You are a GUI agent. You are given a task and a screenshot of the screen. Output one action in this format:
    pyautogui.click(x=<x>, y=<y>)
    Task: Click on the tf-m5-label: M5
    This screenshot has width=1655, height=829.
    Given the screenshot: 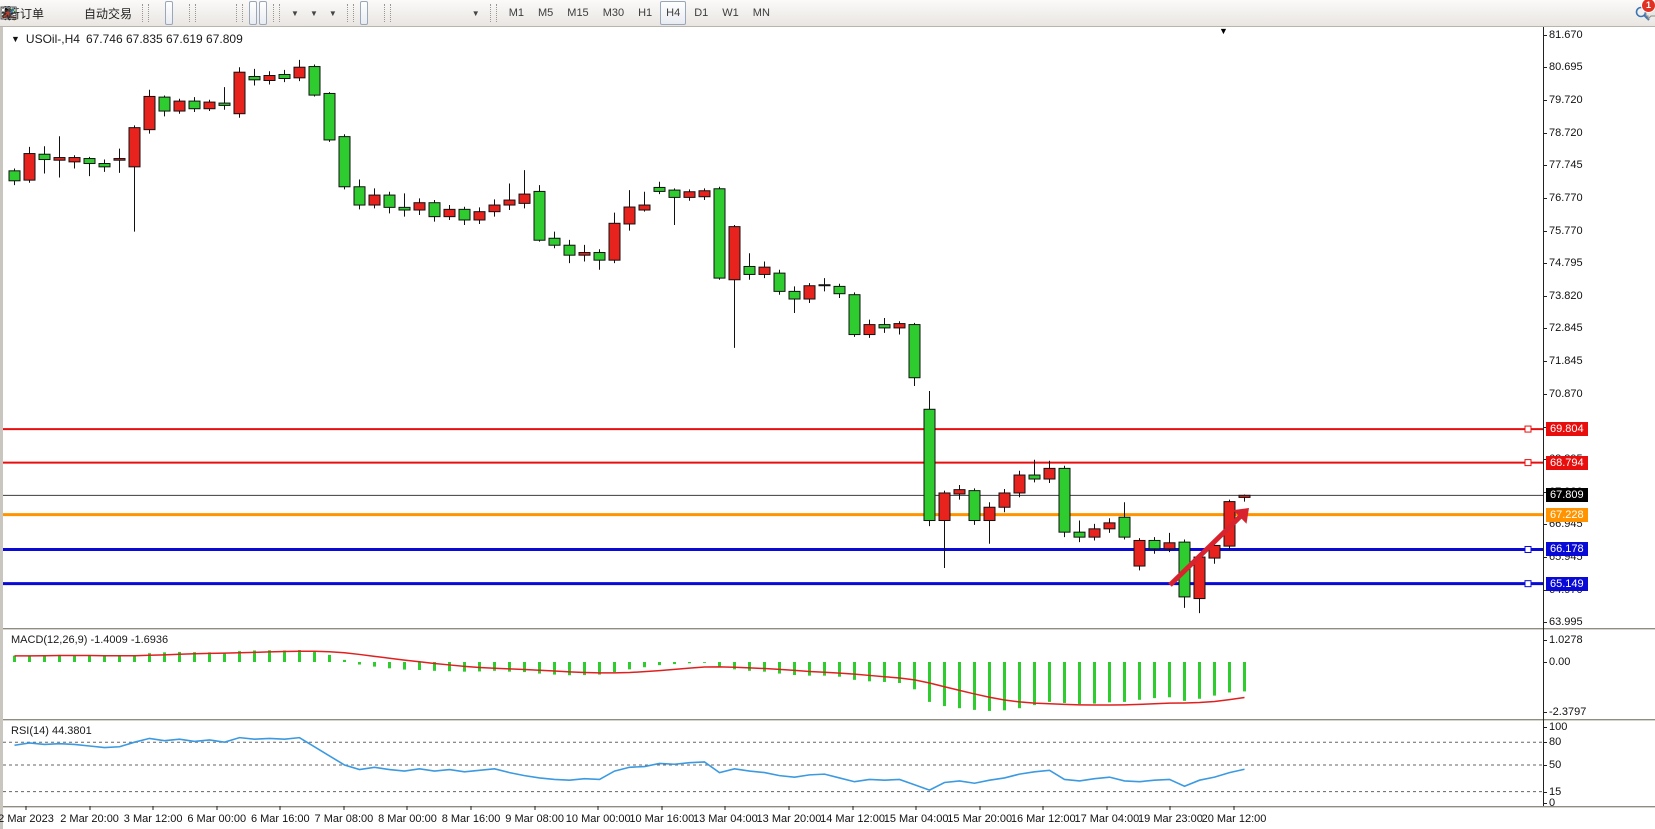 What is the action you would take?
    pyautogui.click(x=546, y=13)
    